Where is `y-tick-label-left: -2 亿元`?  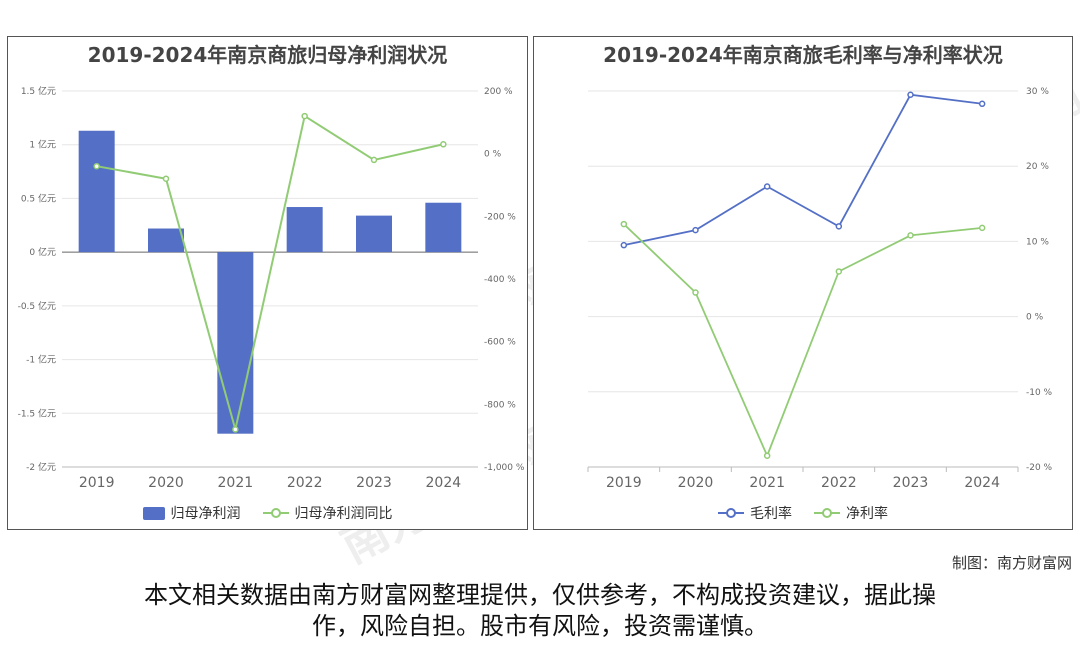
y-tick-label-left: -2 亿元 is located at coordinates (41, 467).